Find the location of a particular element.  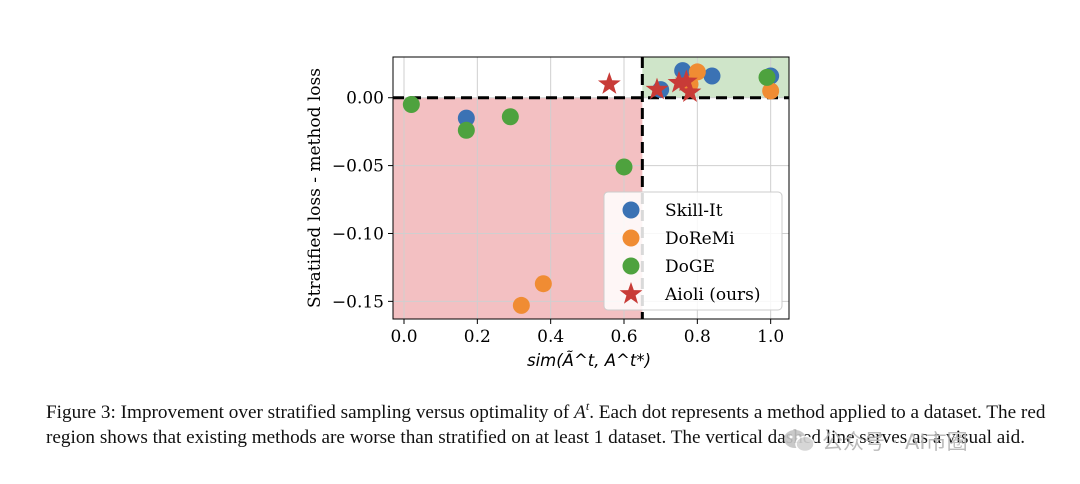

red-region is located at coordinates (518, 208).